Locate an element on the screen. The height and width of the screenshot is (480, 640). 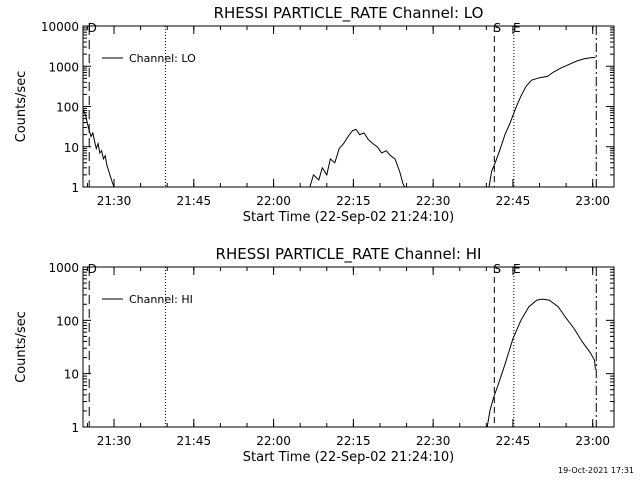
chart2-ytick-label: 100 is located at coordinates (67, 321).